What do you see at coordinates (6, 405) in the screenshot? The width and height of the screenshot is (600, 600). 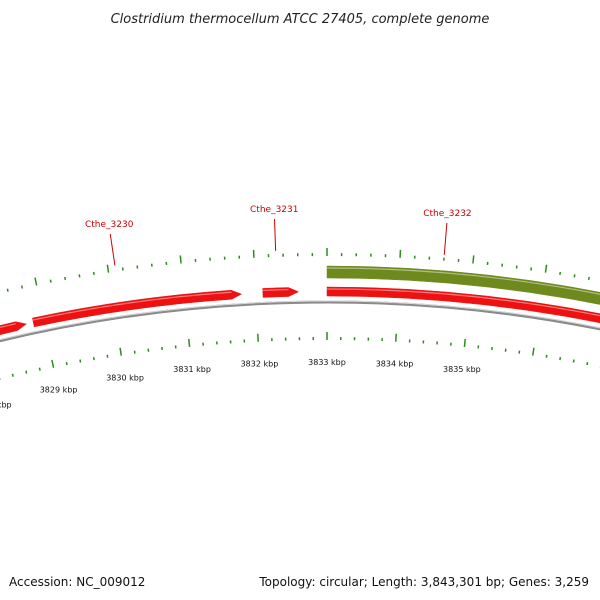 I see `kbp-label: 3828 kbp` at bounding box center [6, 405].